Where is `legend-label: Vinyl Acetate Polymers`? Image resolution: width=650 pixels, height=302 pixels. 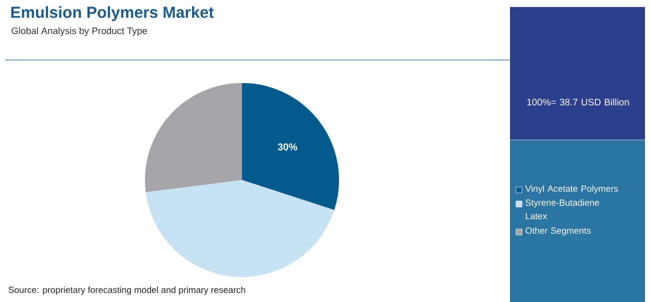
legend-label: Vinyl Acetate Polymers is located at coordinates (571, 189).